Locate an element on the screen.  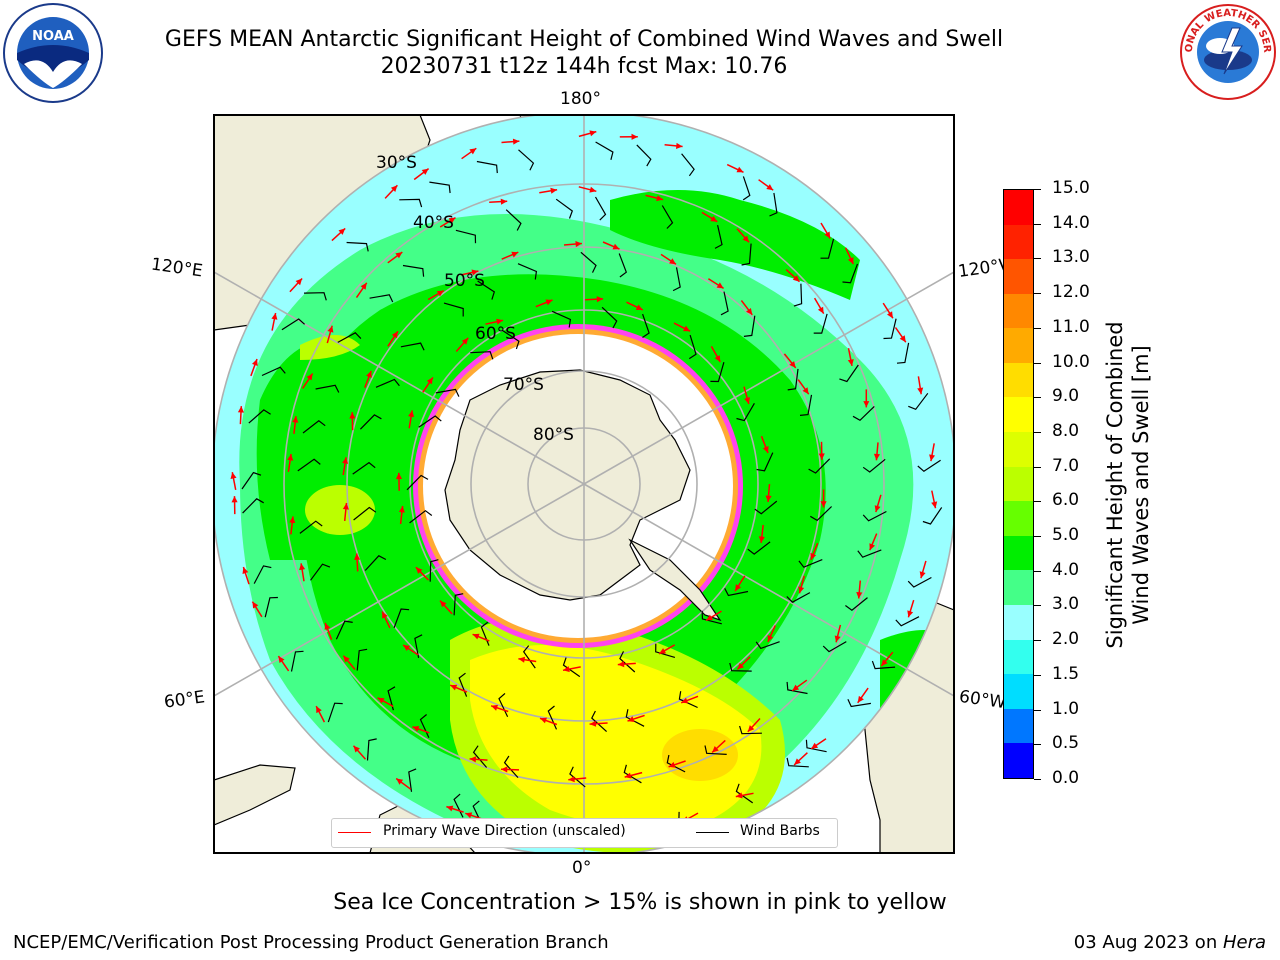
colorbar-tick-label: 3.0 is located at coordinates (1066, 604).